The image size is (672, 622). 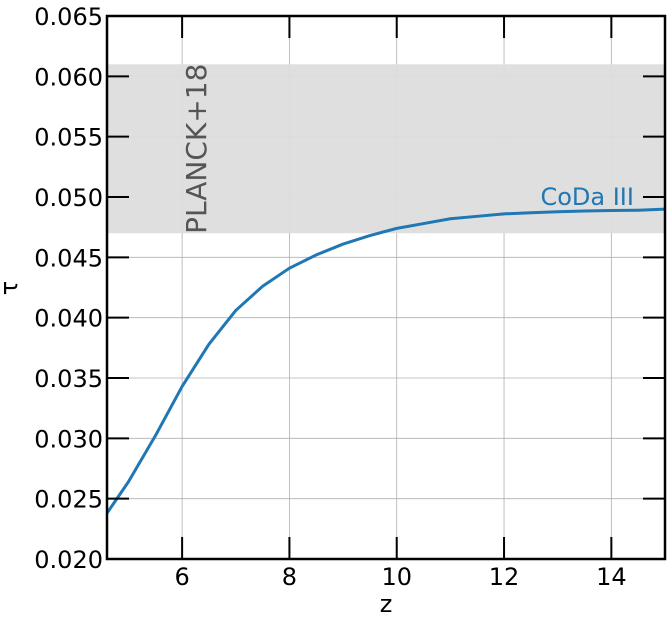 What do you see at coordinates (611, 577) in the screenshot?
I see `x-tick-label: 14` at bounding box center [611, 577].